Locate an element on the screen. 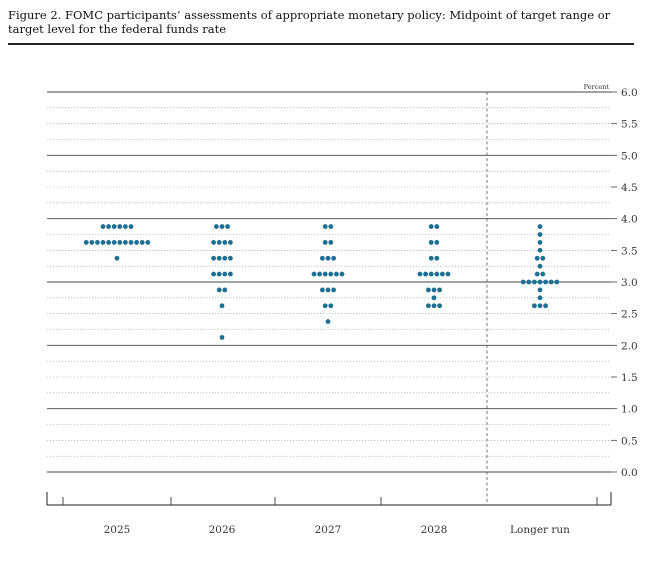 This screenshot has width=650, height=565. x-category-label: Longer run is located at coordinates (540, 530).